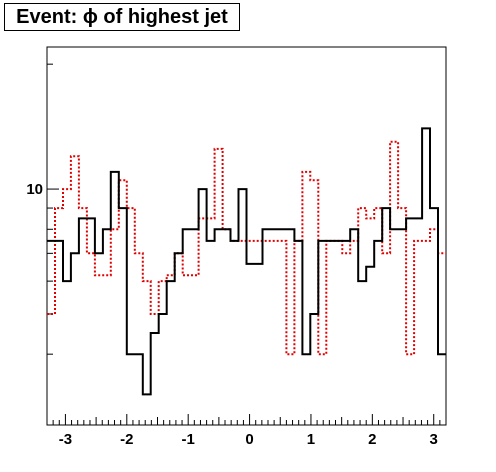  What do you see at coordinates (372, 439) in the screenshot?
I see `x-tick-label: 2` at bounding box center [372, 439].